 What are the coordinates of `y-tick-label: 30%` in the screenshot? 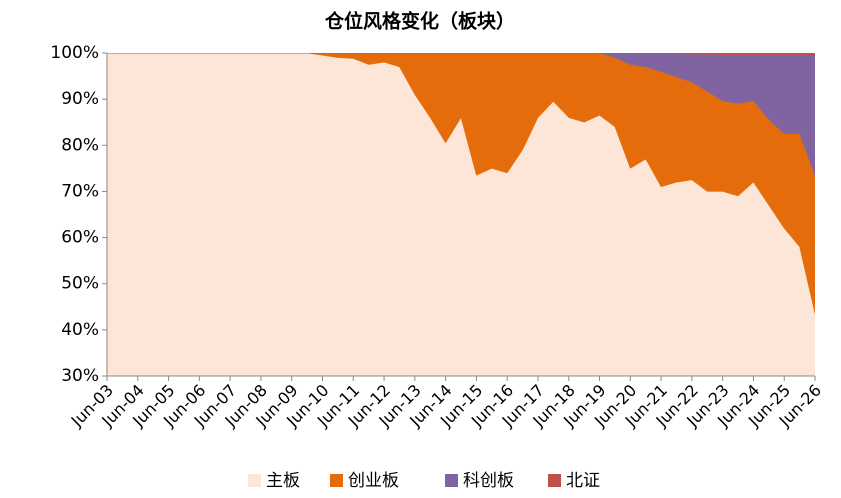 It's located at (80, 376).